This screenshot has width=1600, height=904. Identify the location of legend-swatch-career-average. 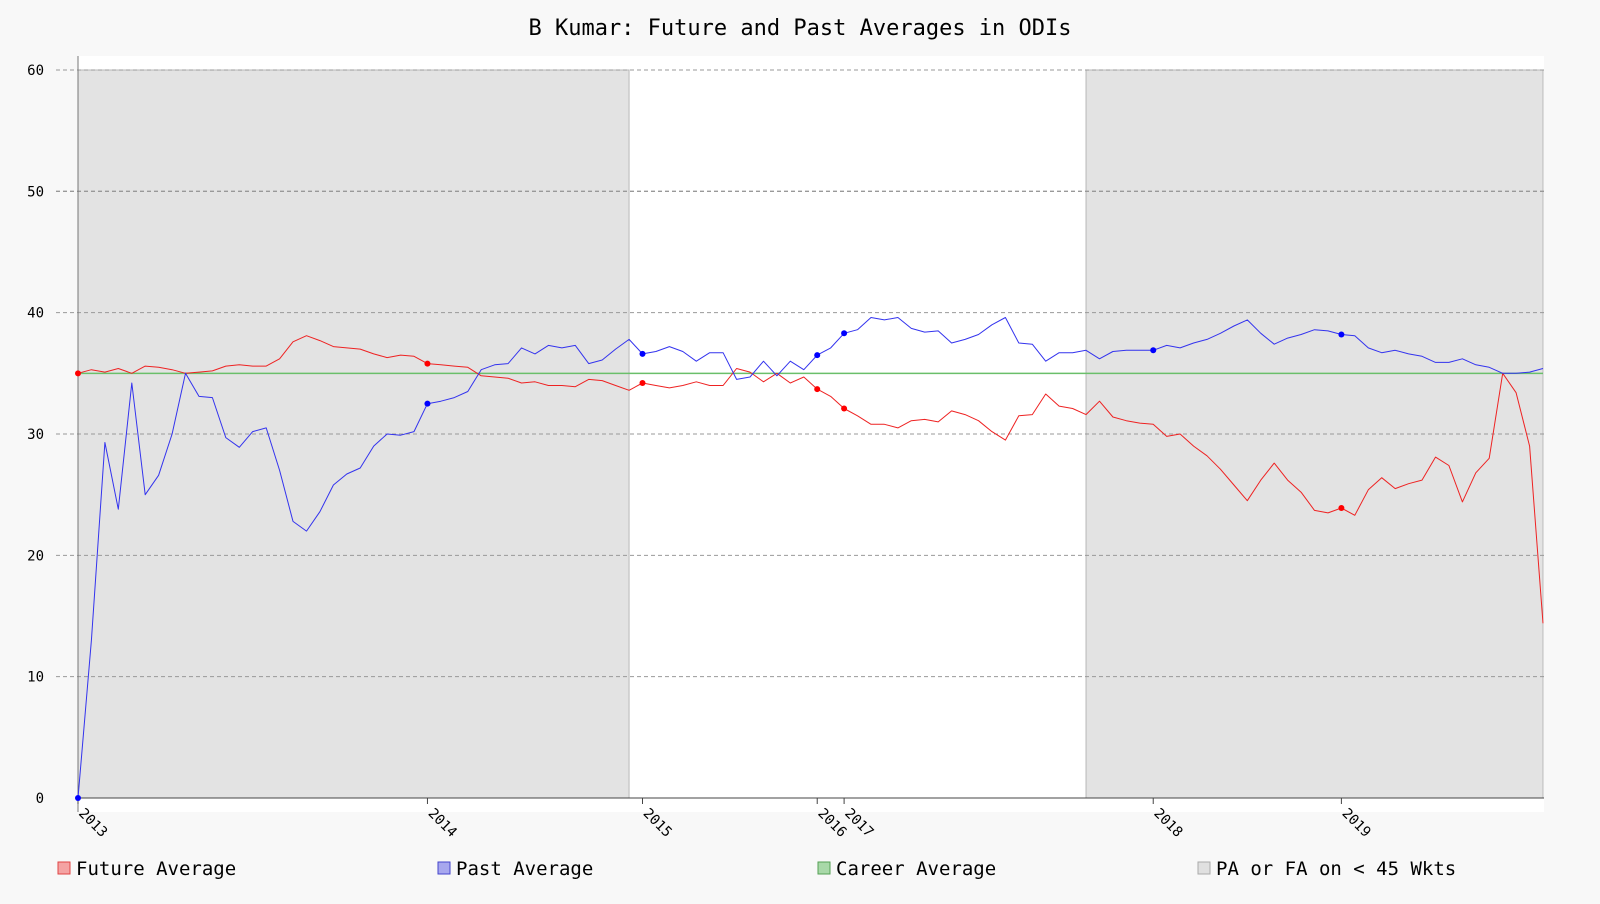
(824, 868).